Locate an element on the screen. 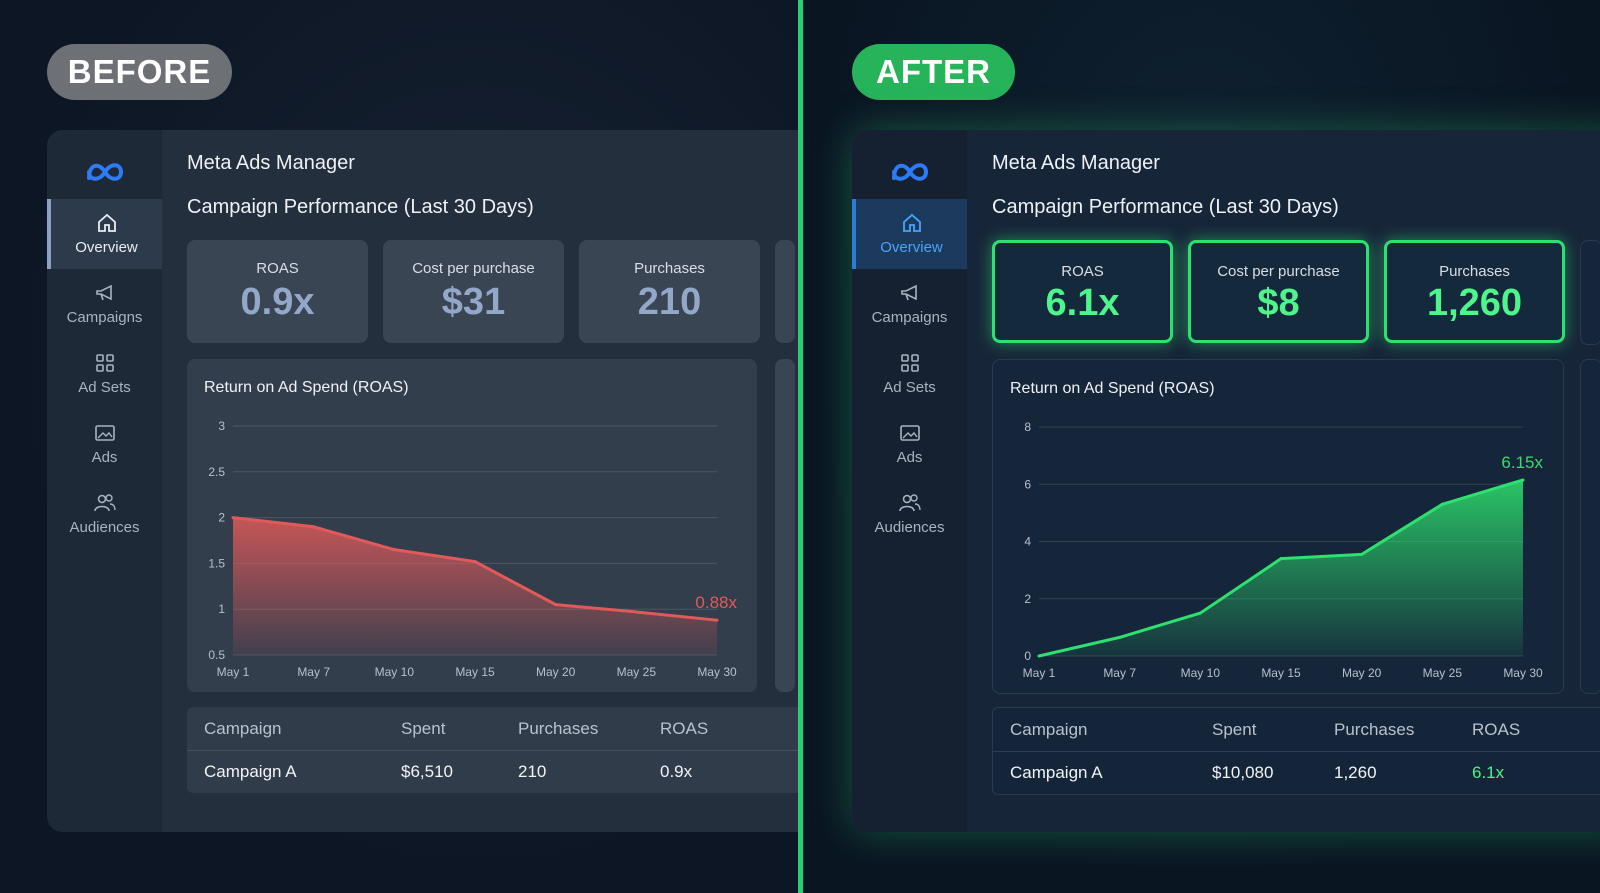  x-tick-label: May 10 is located at coordinates (1201, 673).